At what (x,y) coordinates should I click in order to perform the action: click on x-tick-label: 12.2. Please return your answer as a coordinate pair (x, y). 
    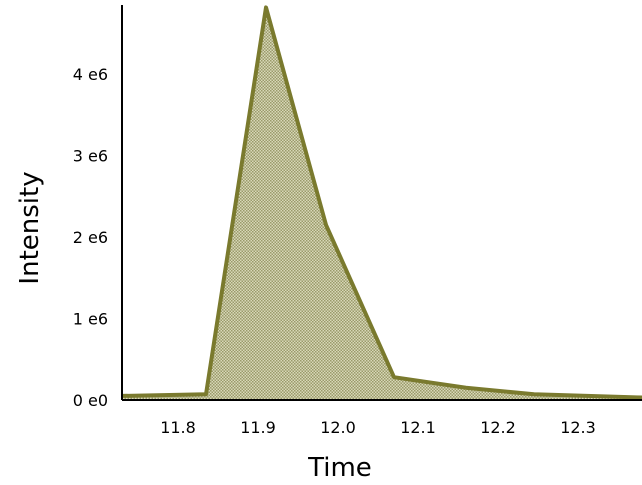
    Looking at the image, I should click on (498, 427).